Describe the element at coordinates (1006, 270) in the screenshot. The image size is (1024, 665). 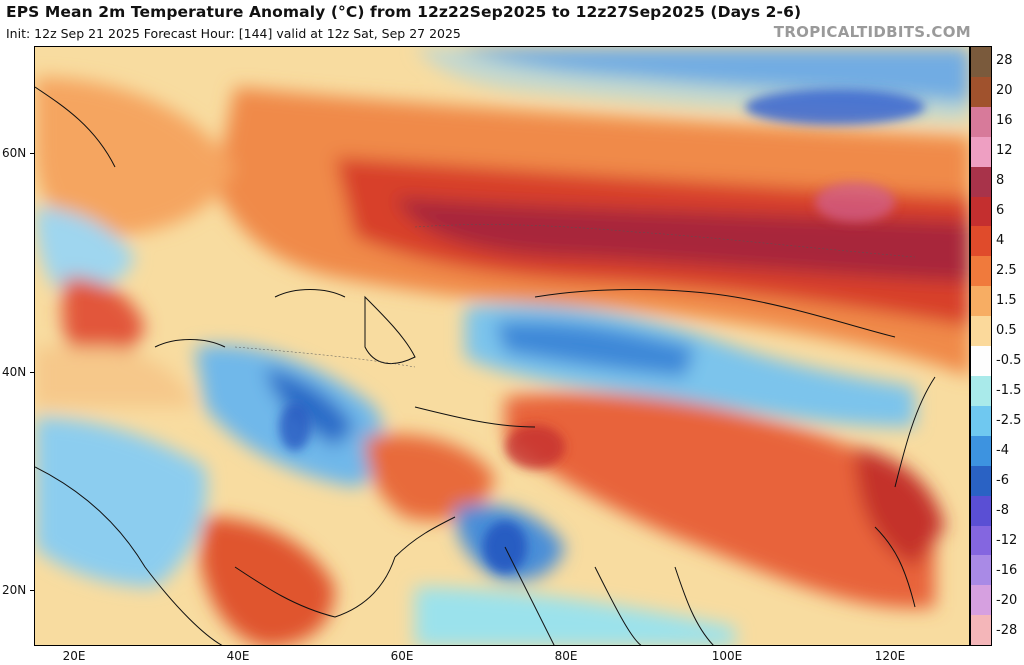
I see `colorbar-label: 2.5` at that location.